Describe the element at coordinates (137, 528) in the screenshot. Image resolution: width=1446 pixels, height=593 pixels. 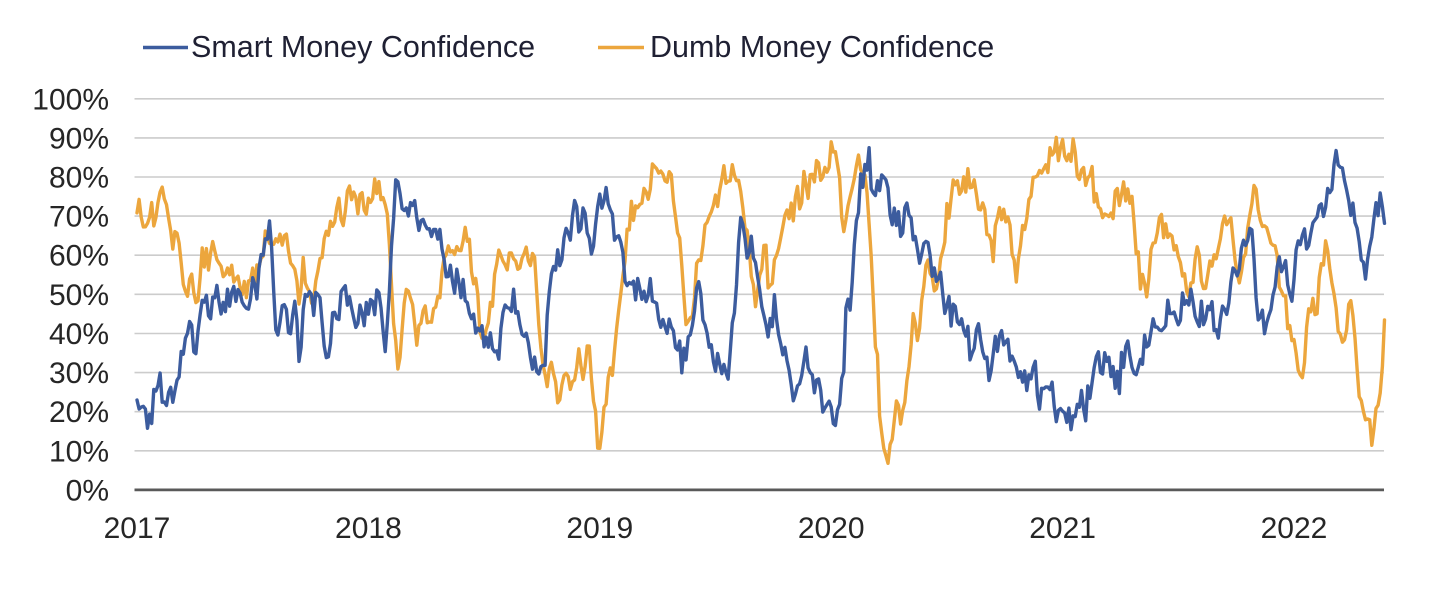
I see `svg-text: 2017` at that location.